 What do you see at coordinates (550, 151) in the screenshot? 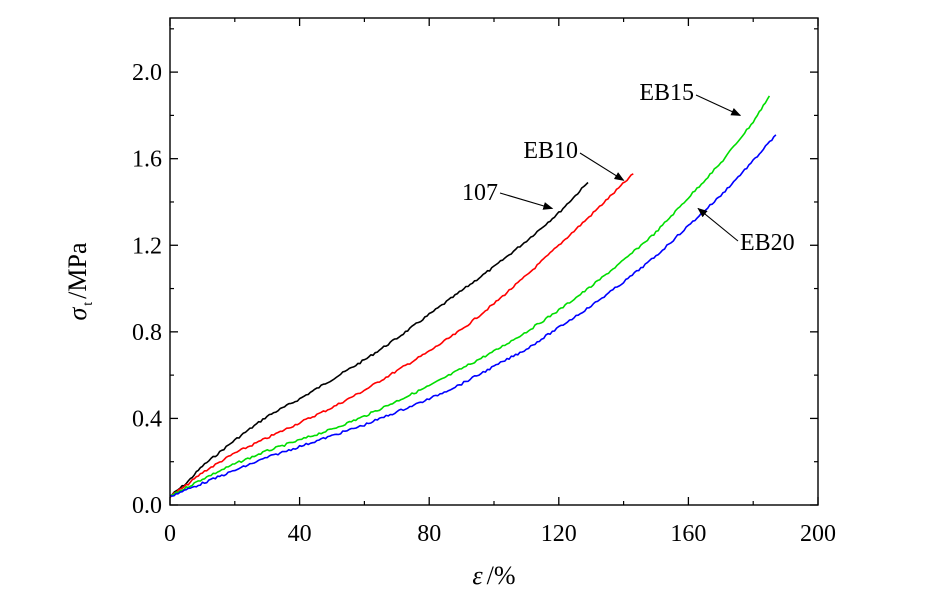
I see `series-label-eb10: EB10` at bounding box center [550, 151].